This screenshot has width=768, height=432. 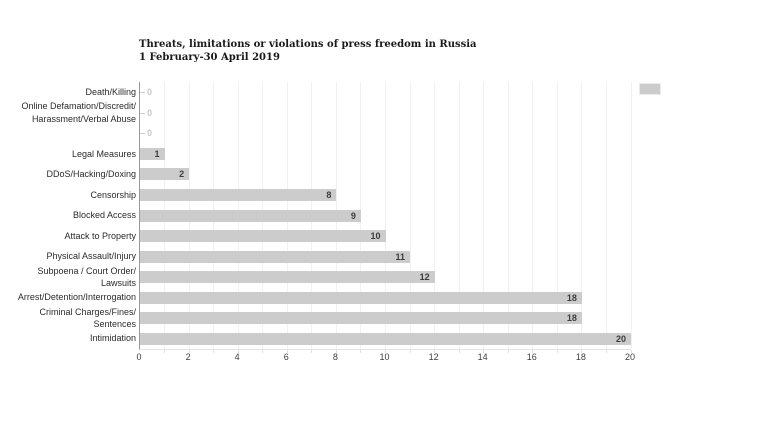 What do you see at coordinates (275, 256) in the screenshot?
I see `bar: 11` at bounding box center [275, 256].